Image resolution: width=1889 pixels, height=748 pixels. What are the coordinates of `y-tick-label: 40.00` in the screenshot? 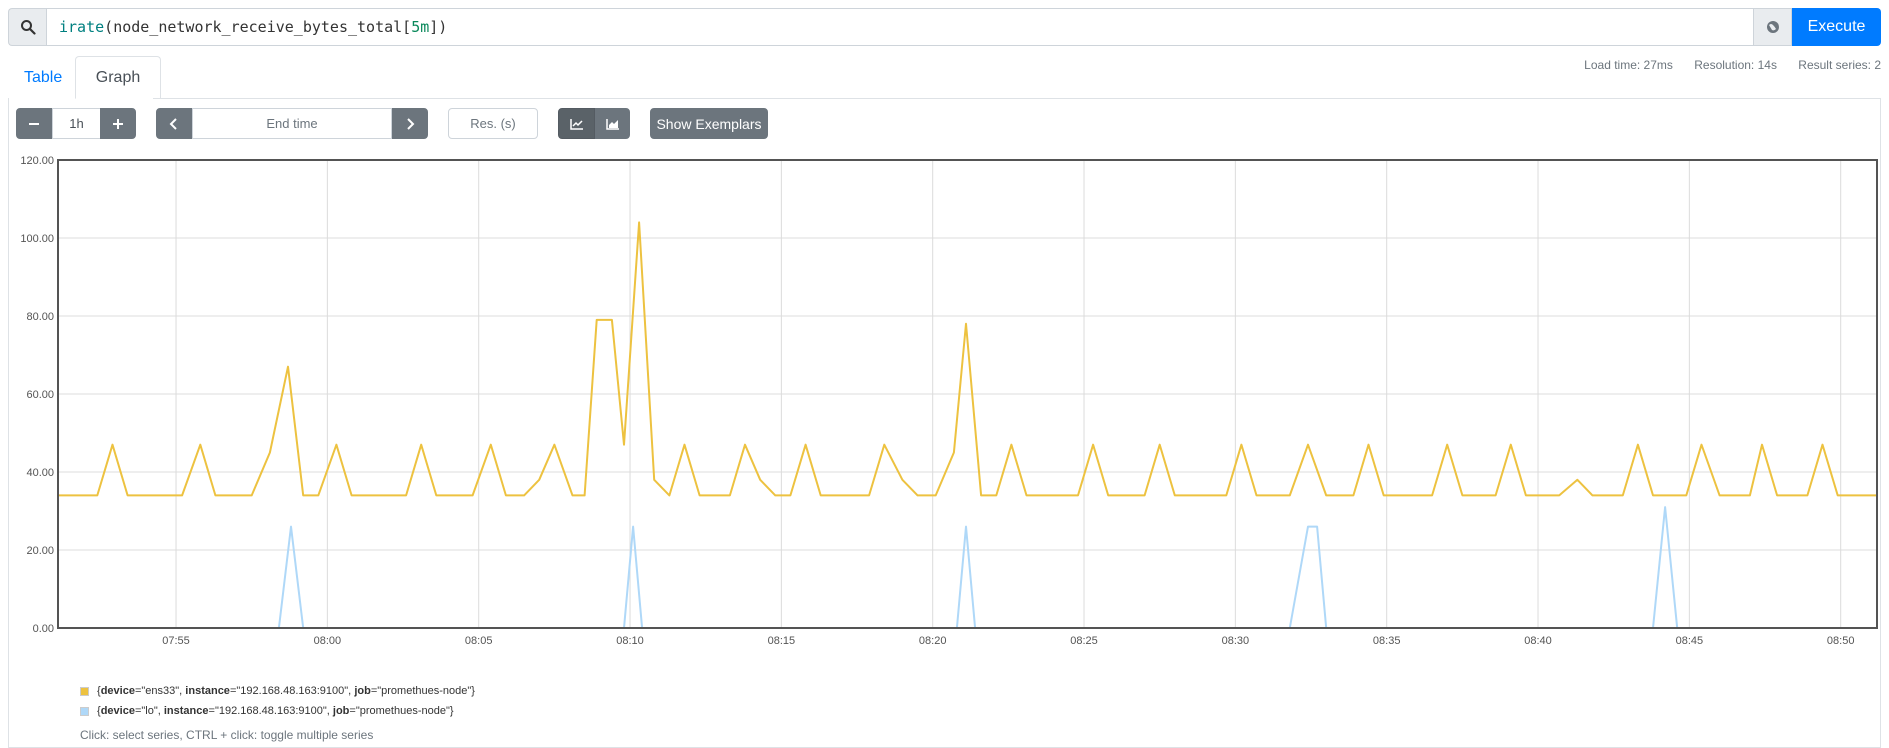 It's located at (40, 473).